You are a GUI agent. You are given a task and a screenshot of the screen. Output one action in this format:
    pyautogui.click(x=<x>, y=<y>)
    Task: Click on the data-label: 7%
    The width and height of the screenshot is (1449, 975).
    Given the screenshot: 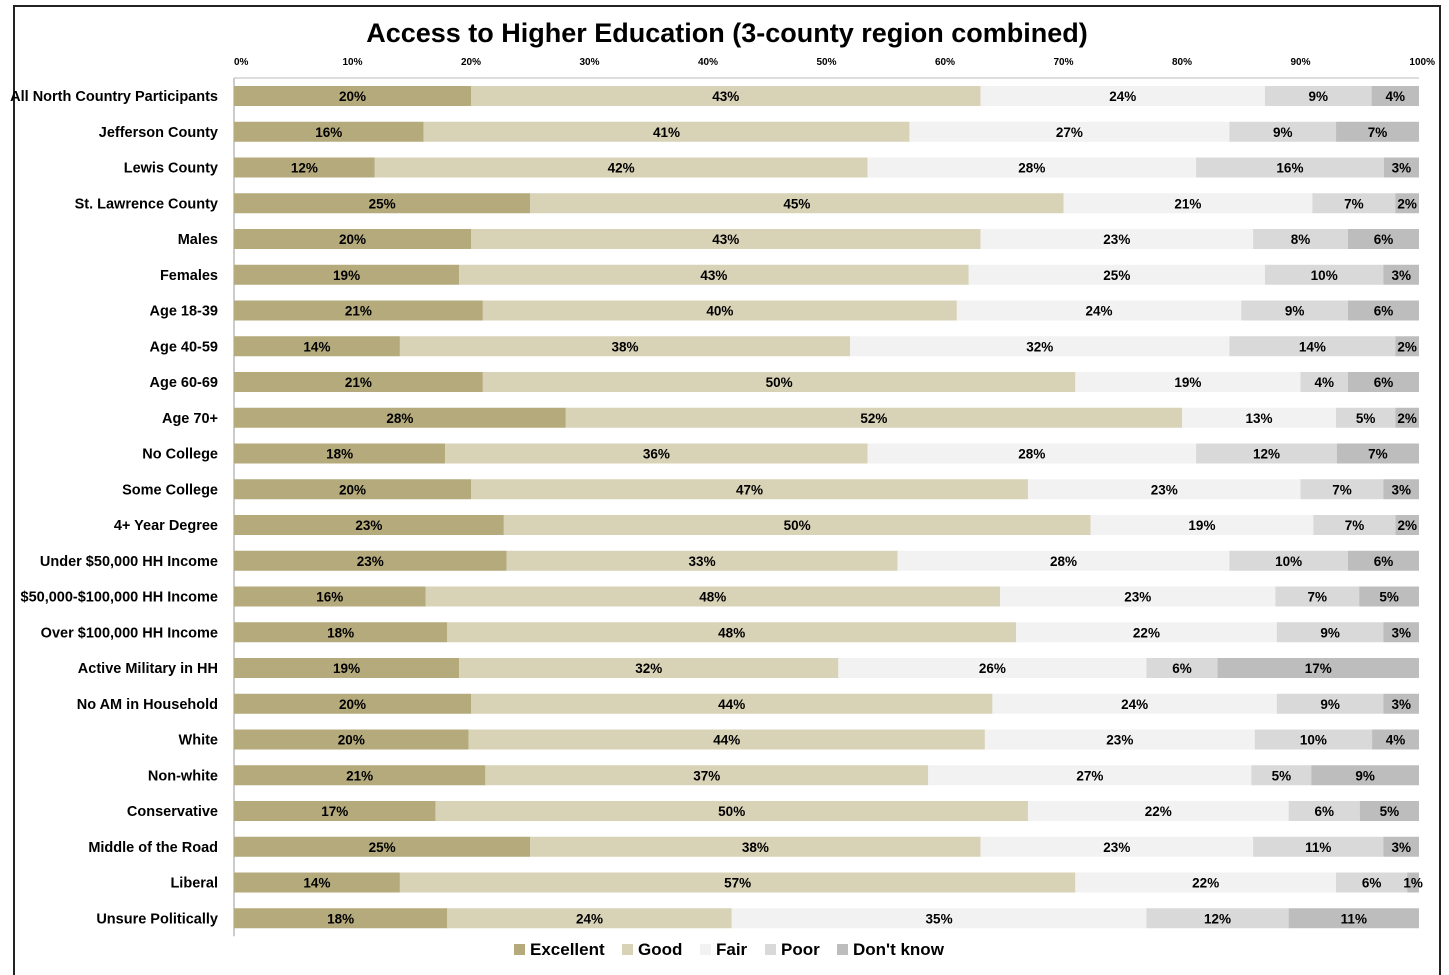 What is the action you would take?
    pyautogui.click(x=1342, y=489)
    